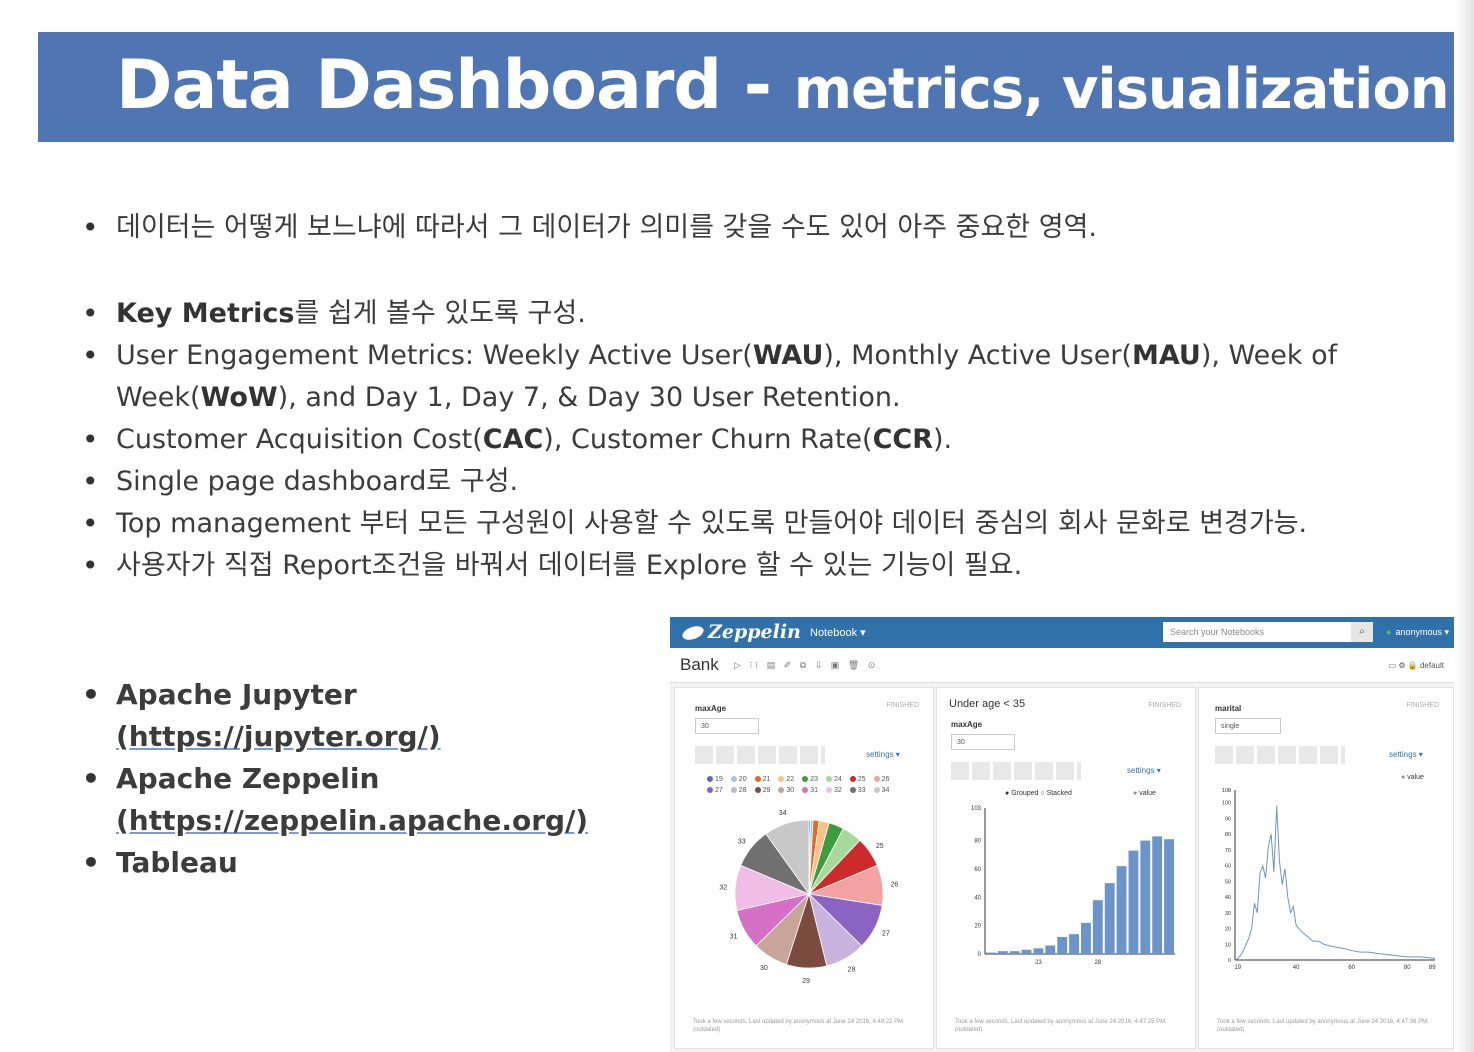 The width and height of the screenshot is (1474, 1052). I want to click on x-tick-label: 89, so click(1432, 968).